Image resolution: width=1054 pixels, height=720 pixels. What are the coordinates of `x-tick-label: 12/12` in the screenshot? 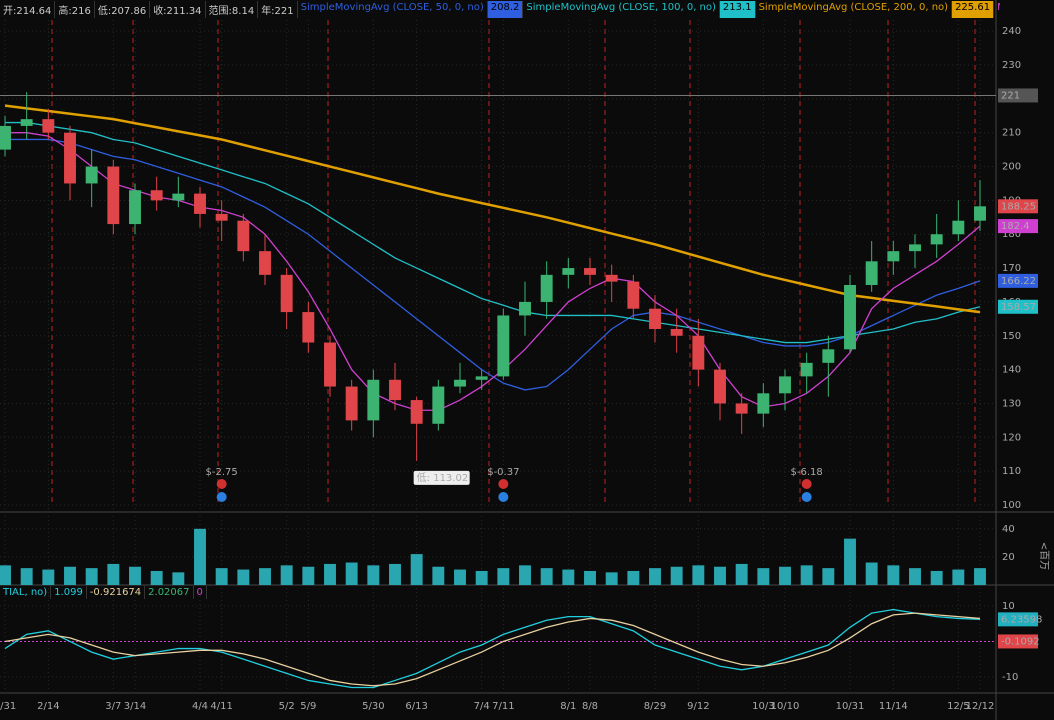 It's located at (980, 706).